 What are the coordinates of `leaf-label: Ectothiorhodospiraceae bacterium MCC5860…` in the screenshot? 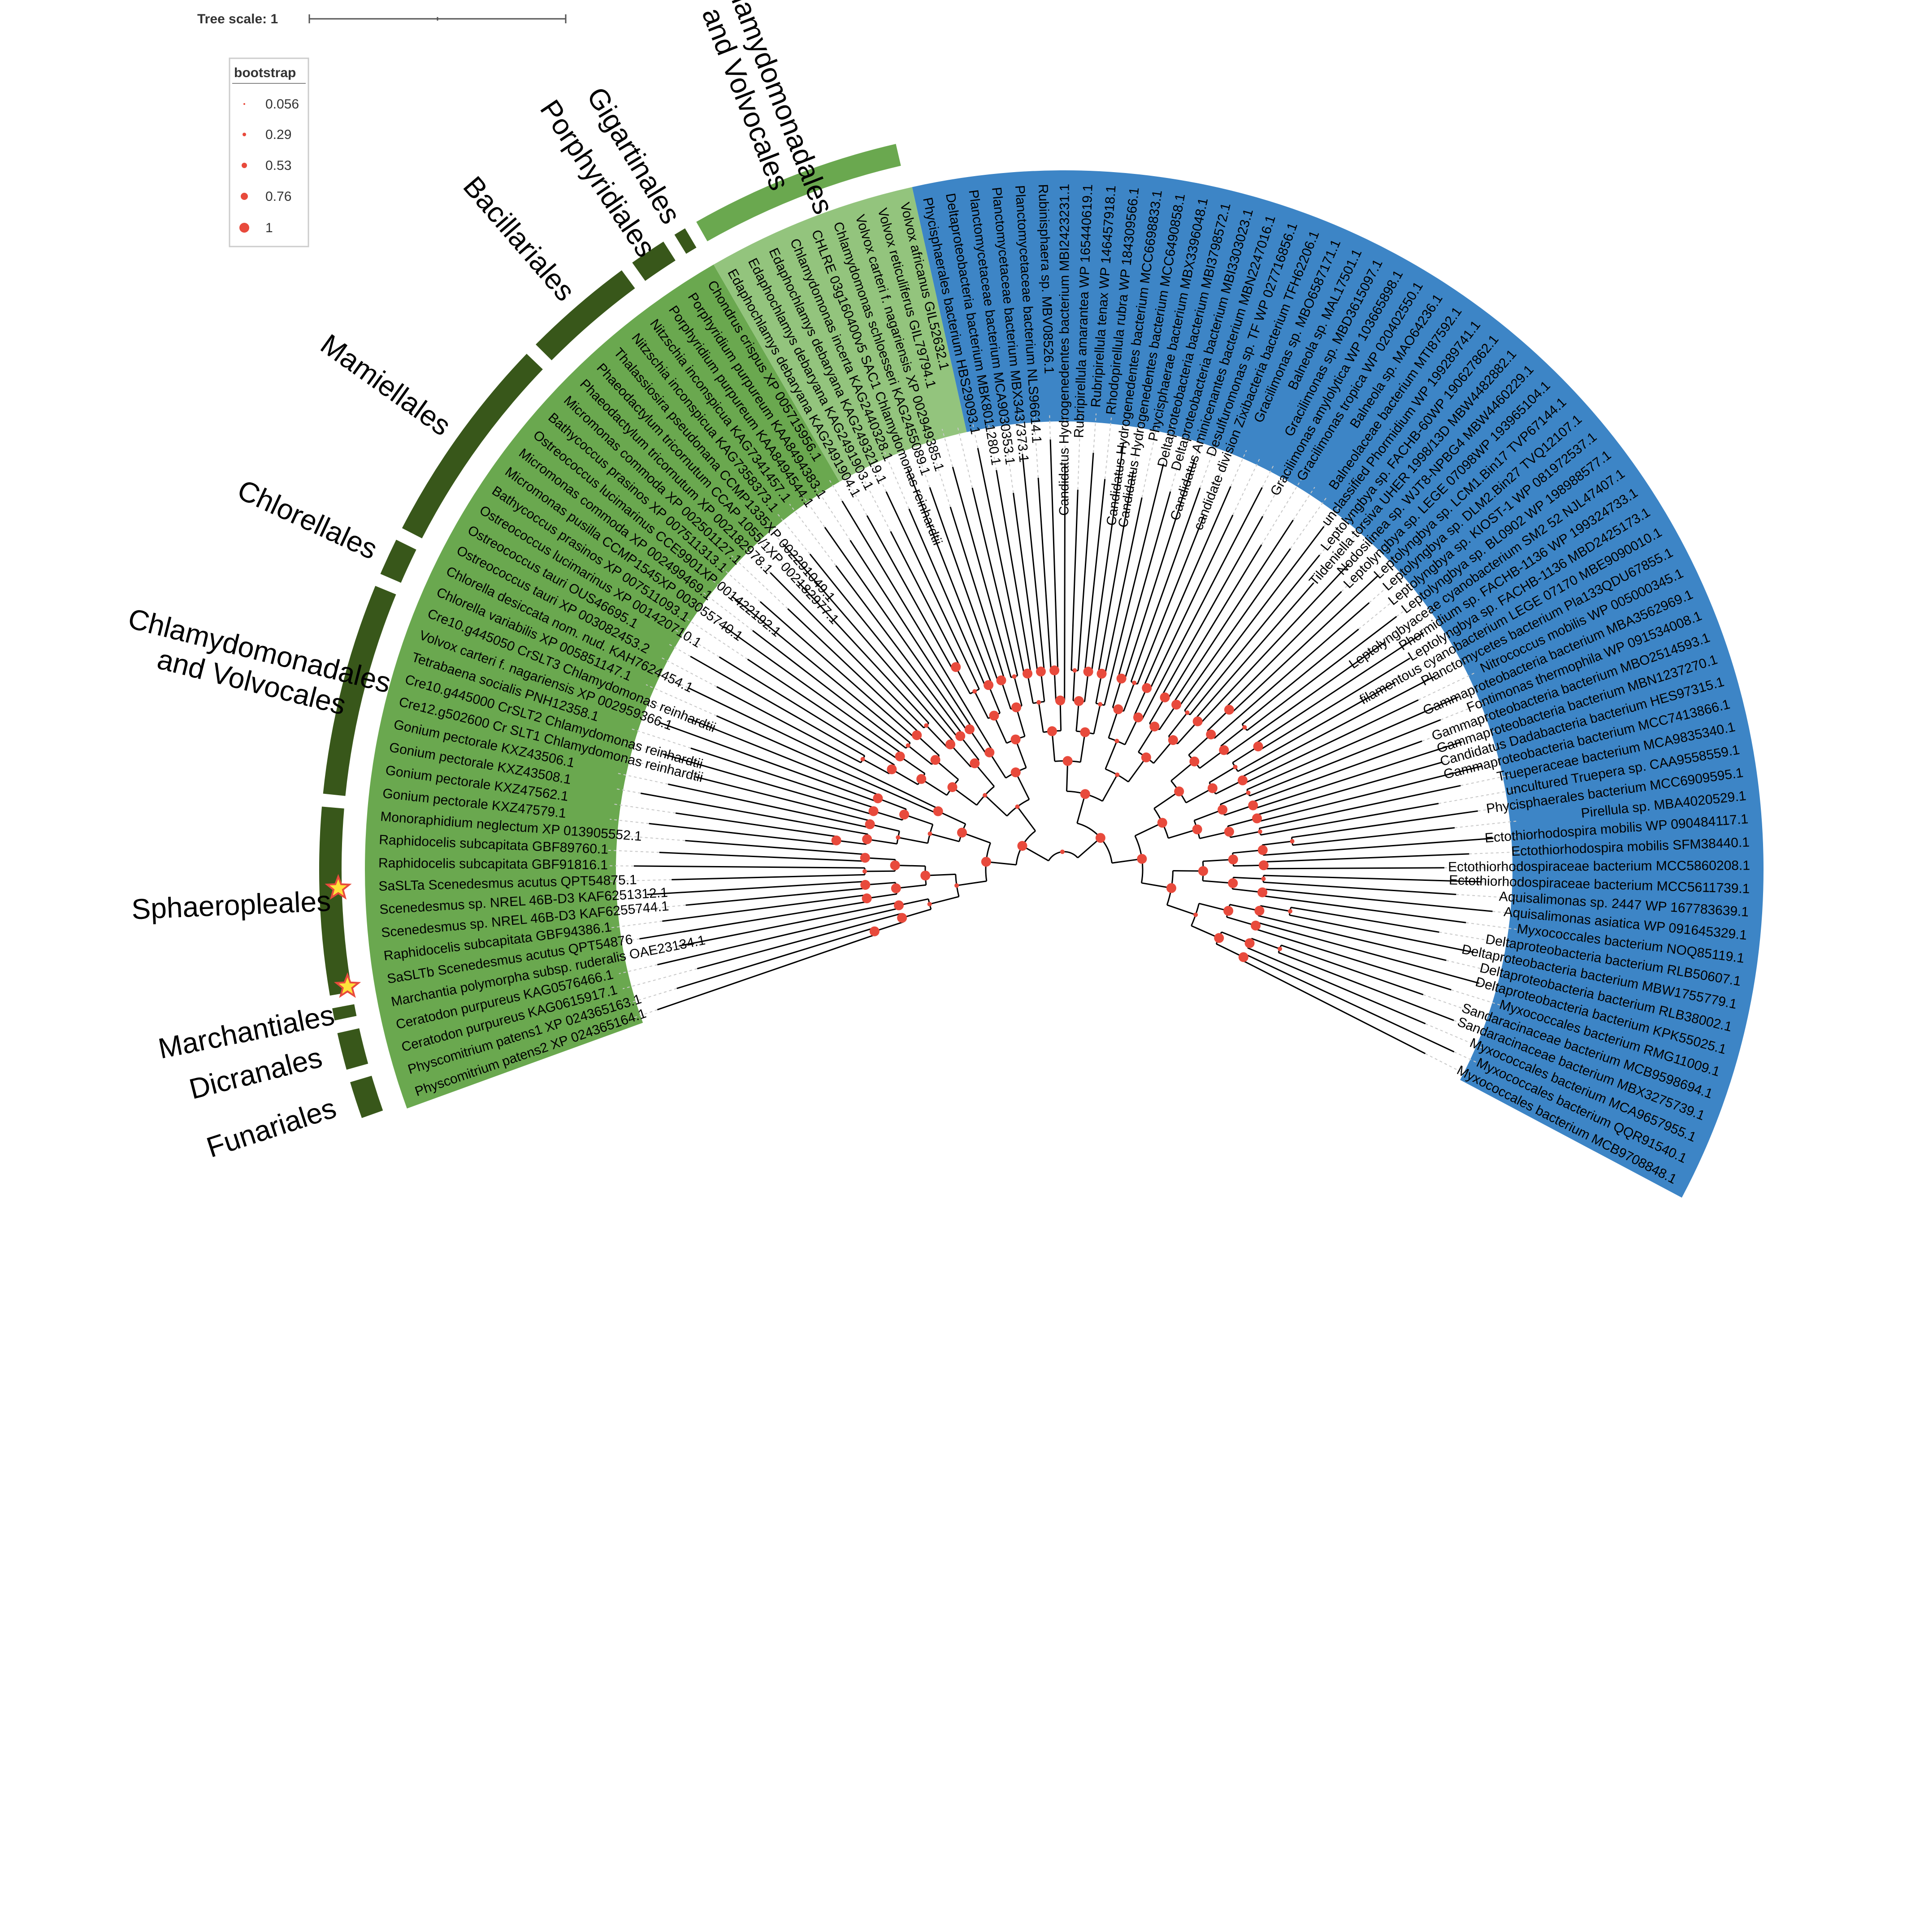 It's located at (1599, 866).